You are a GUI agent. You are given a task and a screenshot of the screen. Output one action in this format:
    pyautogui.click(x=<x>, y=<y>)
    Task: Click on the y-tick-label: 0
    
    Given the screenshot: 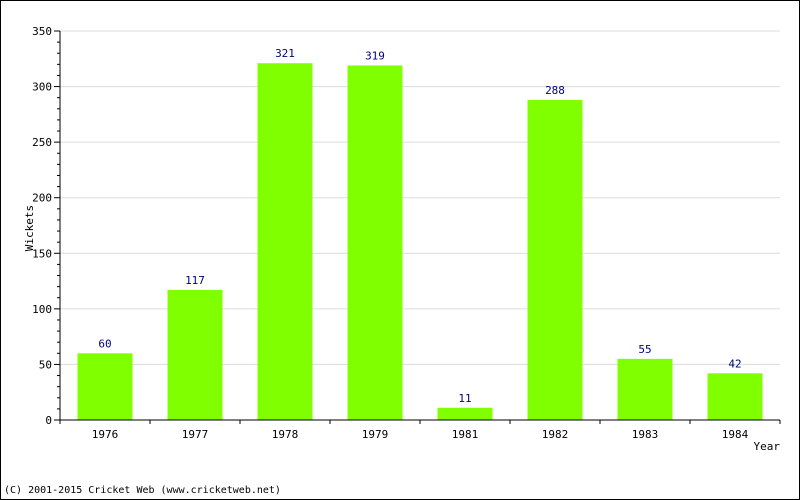 What is the action you would take?
    pyautogui.click(x=48, y=420)
    